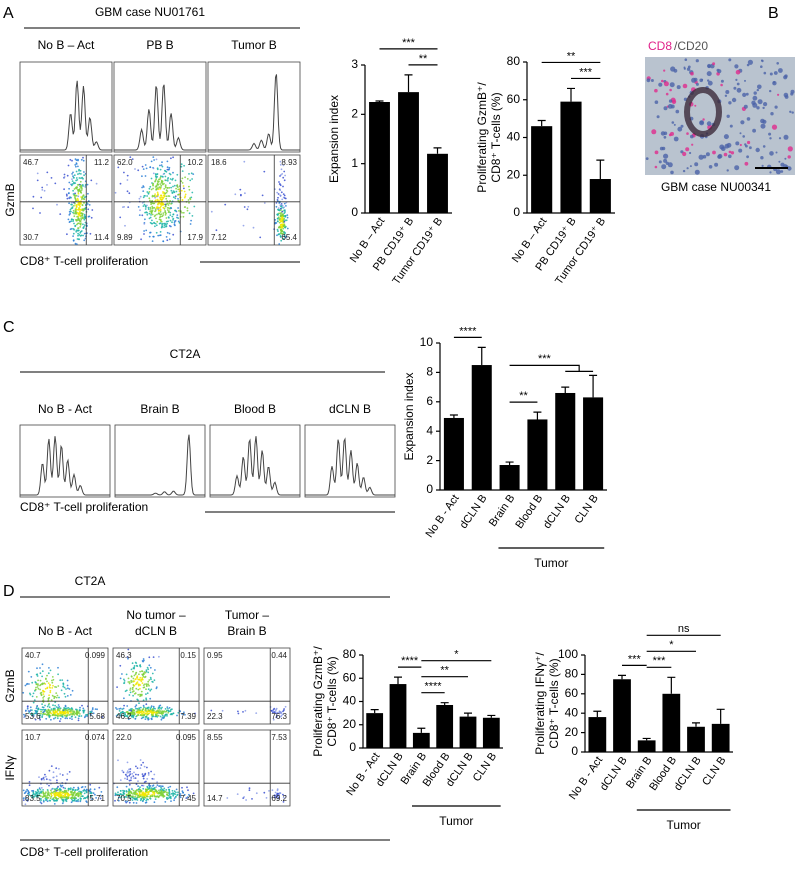 This screenshot has width=800, height=875. I want to click on y-axis-label: Proliferating GzmB⁺/, so click(318, 701).